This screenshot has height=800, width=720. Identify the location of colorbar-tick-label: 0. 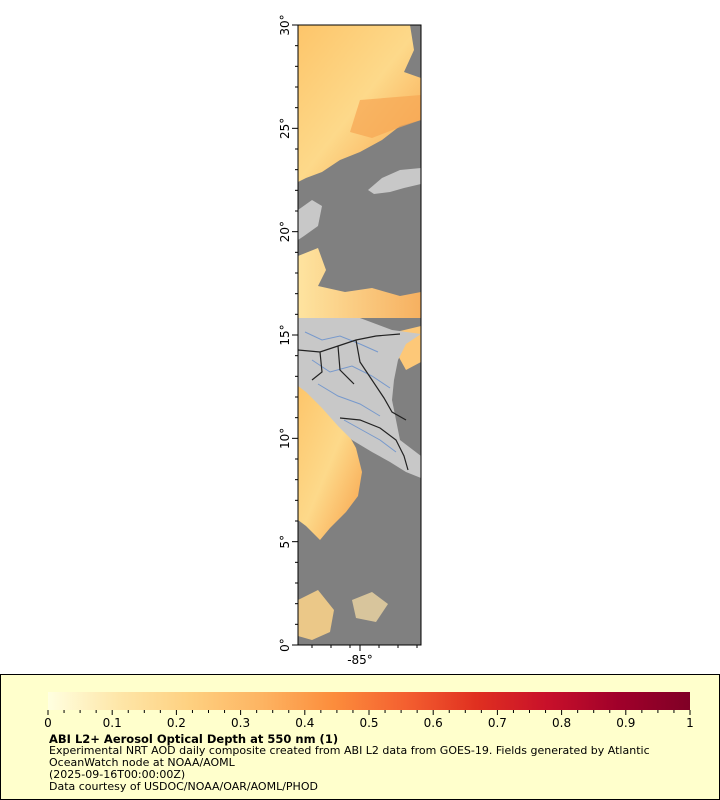
(48, 723).